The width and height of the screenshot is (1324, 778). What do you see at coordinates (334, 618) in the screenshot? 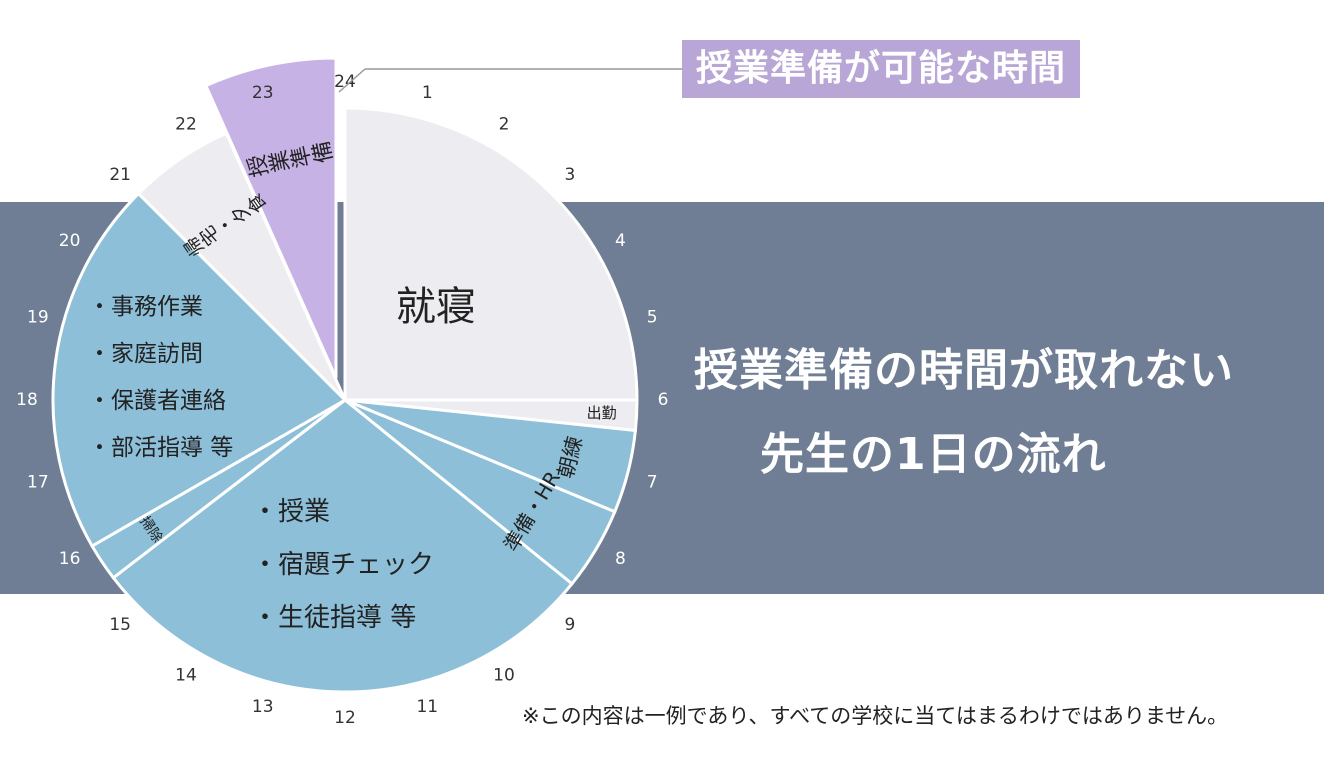
I see `class-item: ・生徒指導 等` at bounding box center [334, 618].